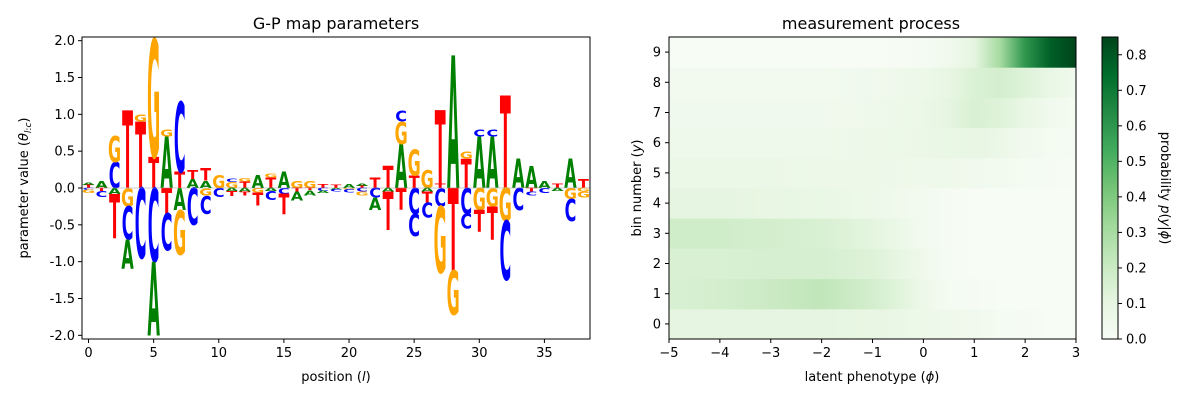 The width and height of the screenshot is (1200, 400). What do you see at coordinates (657, 324) in the screenshot?
I see `y-tick-label: 0` at bounding box center [657, 324].